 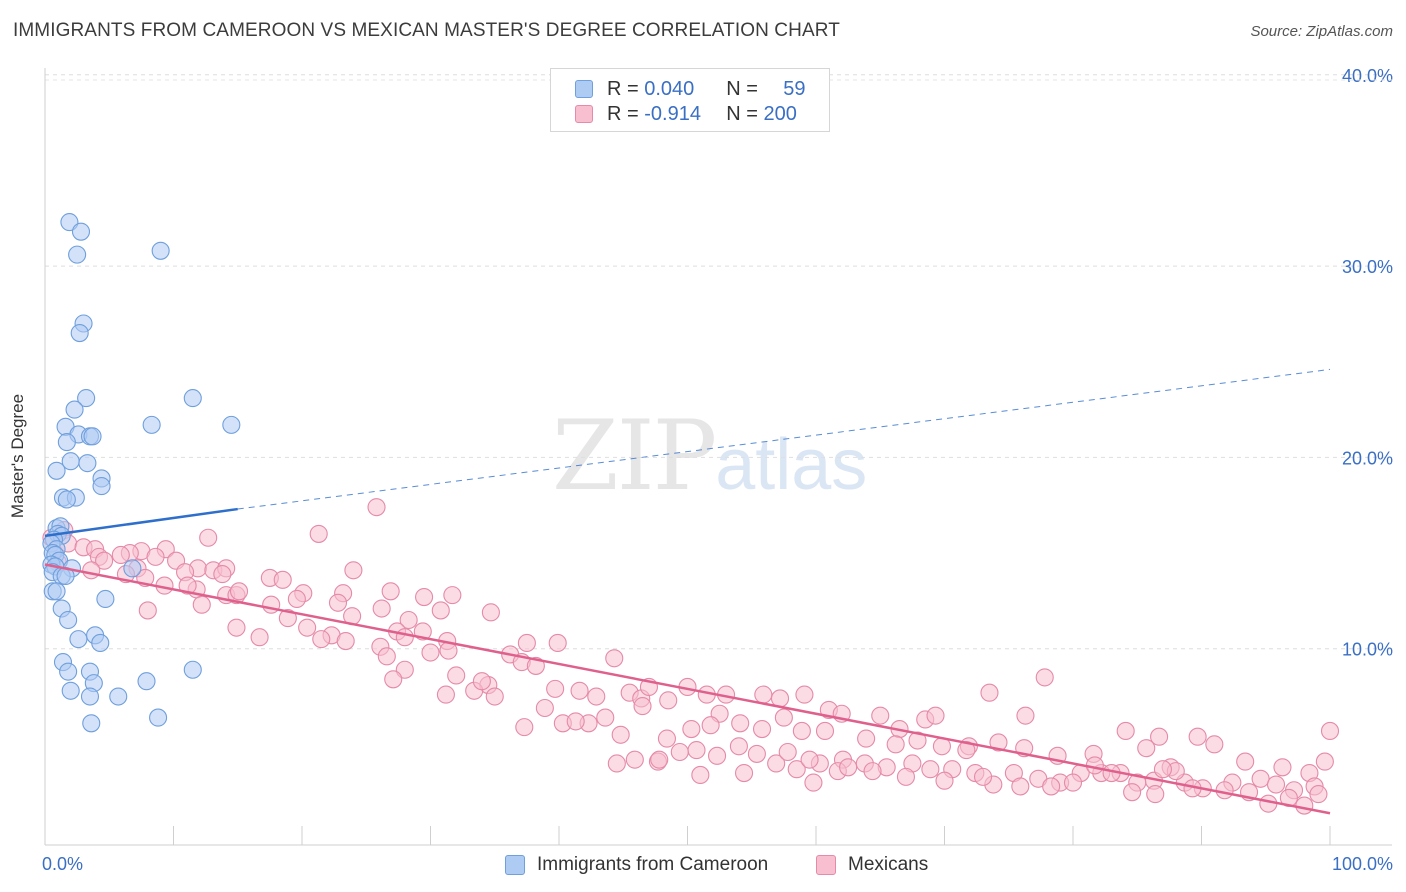 What do you see at coordinates (62, 864) in the screenshot?
I see `x-tick-label-min: 0.0%` at bounding box center [62, 864].